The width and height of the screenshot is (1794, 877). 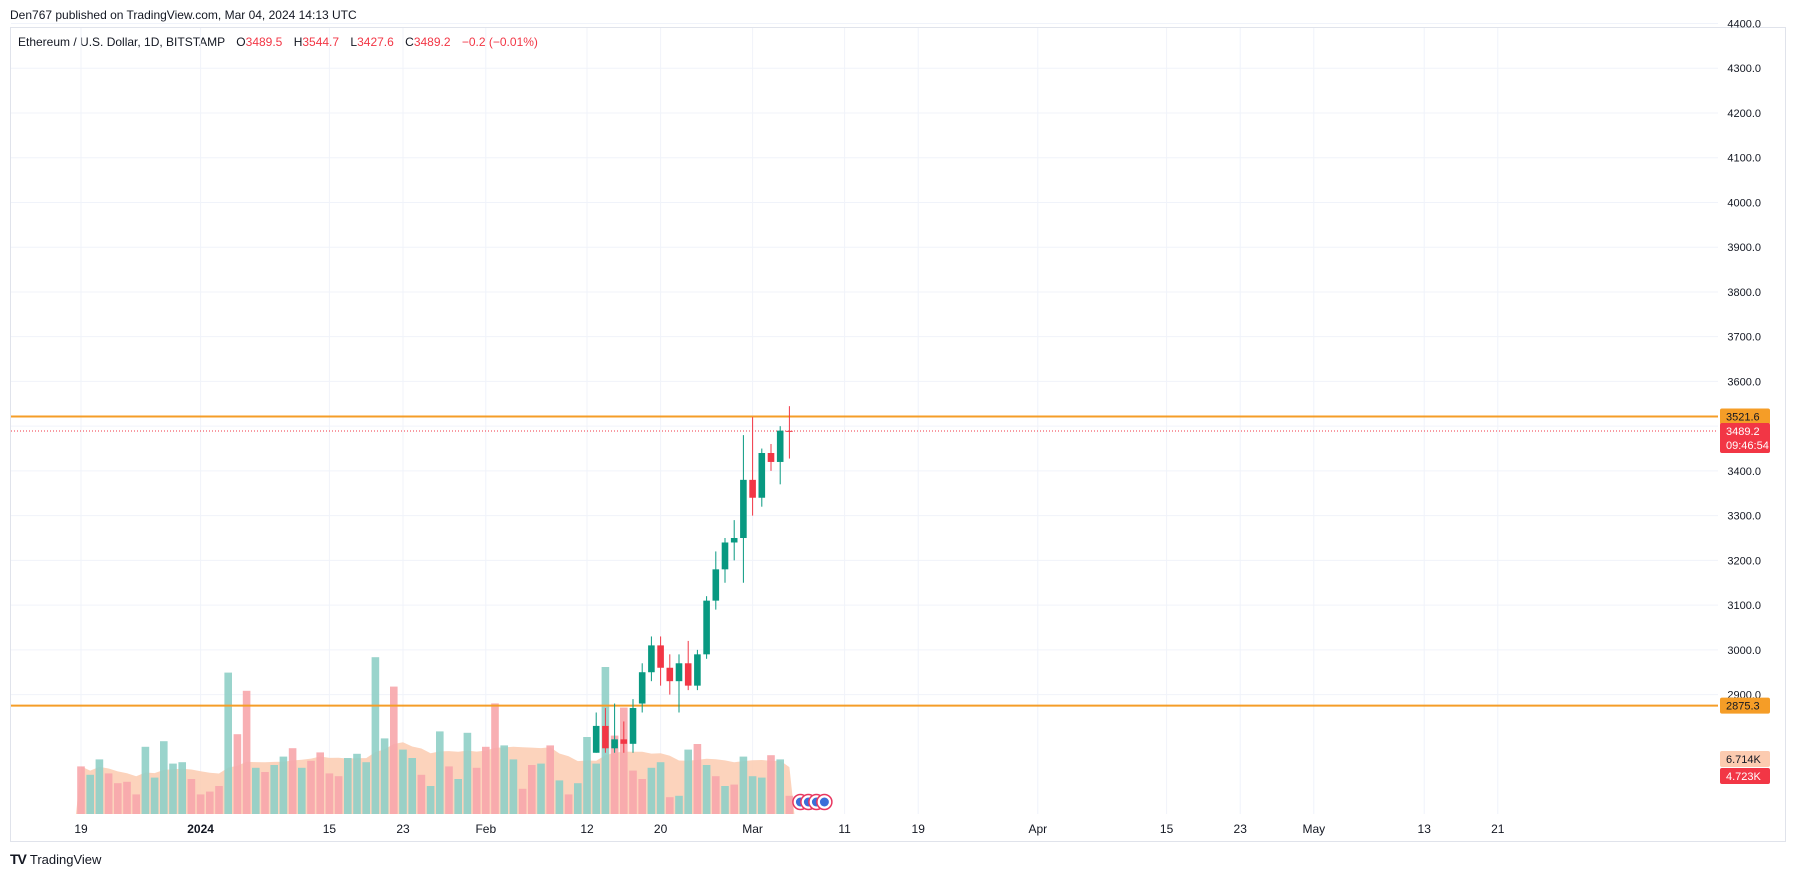 I want to click on time-tick-label: Apr, so click(x=1037, y=829).